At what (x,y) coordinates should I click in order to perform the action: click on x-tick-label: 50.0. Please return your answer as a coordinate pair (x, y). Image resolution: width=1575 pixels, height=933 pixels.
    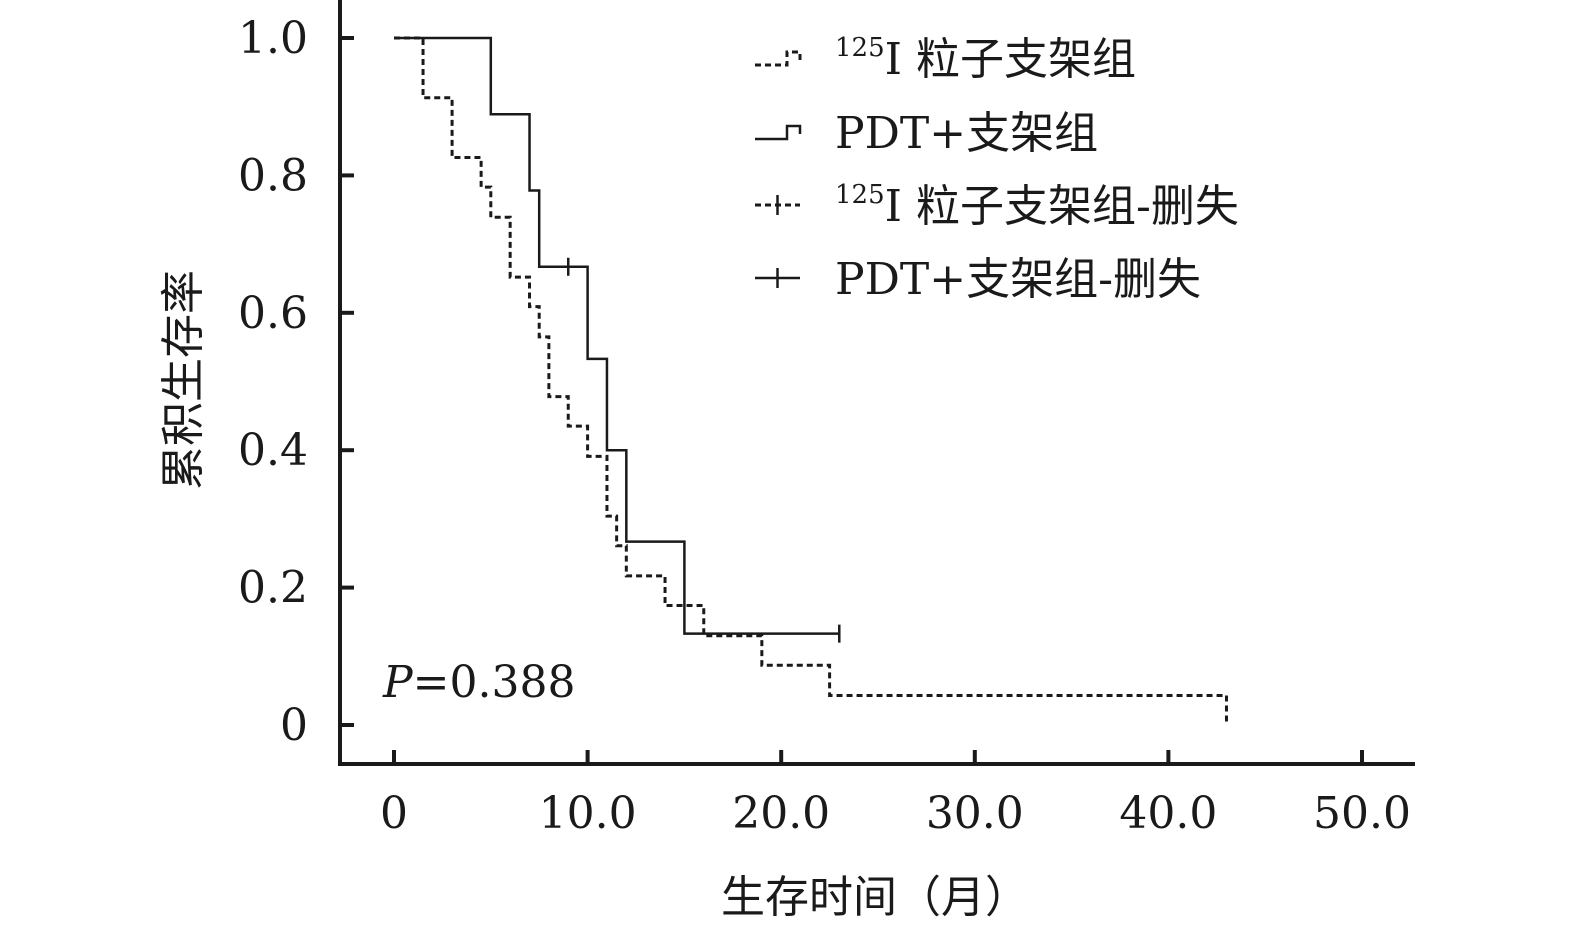
    Looking at the image, I should click on (1362, 813).